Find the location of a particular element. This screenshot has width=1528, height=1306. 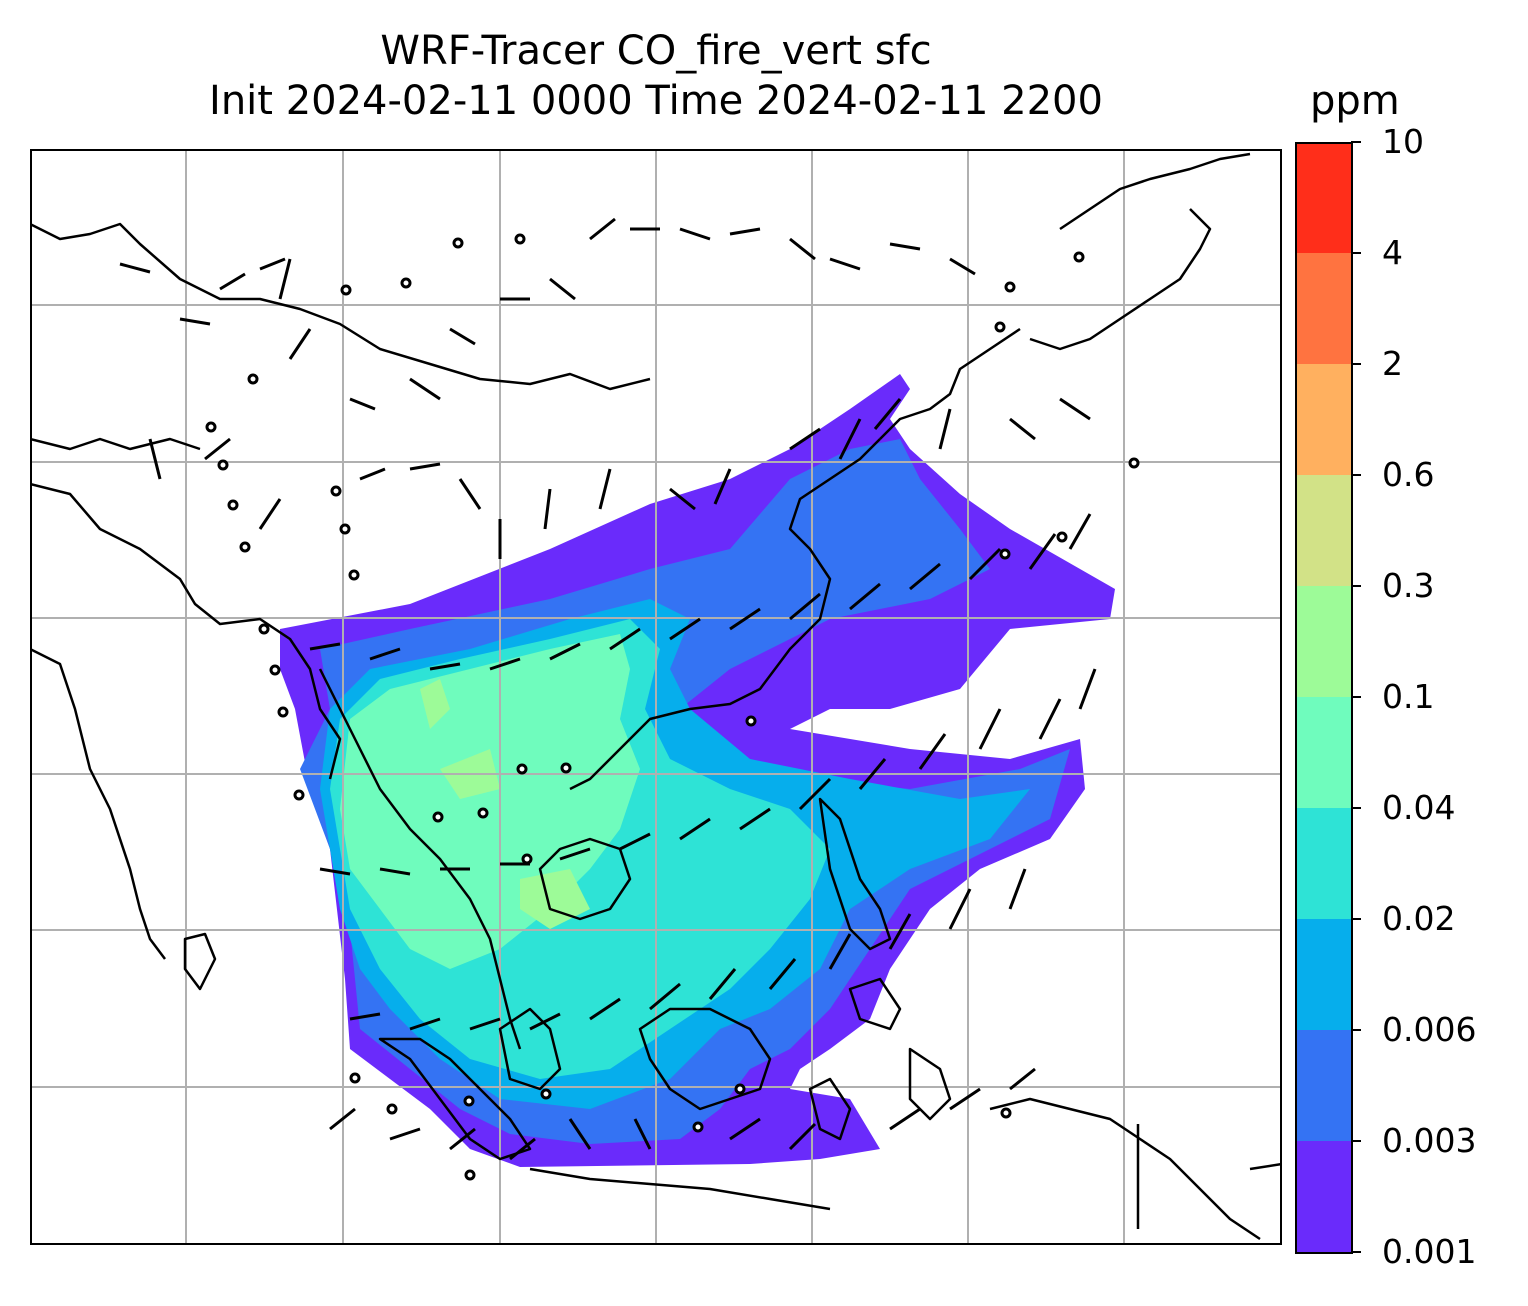

colorbar-label-9: 4 is located at coordinates (1392, 252).